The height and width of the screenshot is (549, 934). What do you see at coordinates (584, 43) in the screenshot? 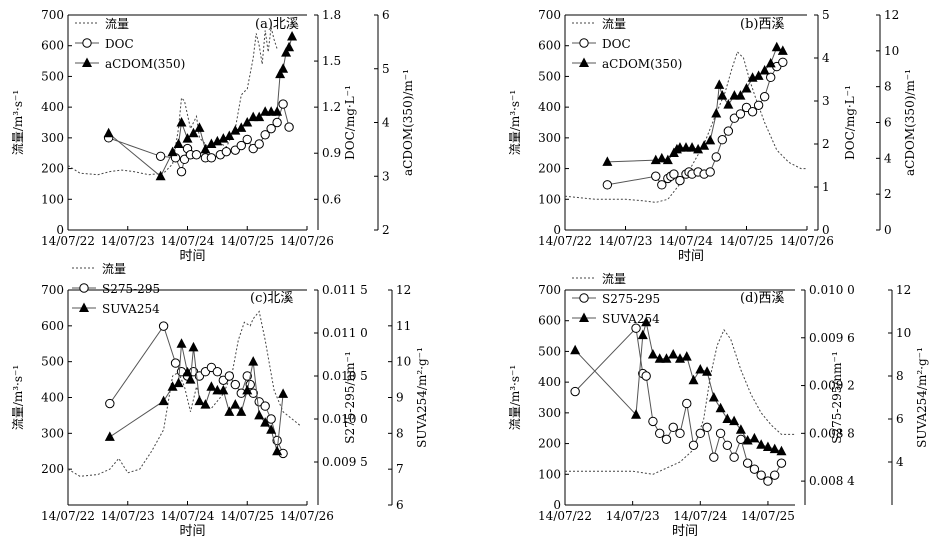
I see `legend-marker-circle` at bounding box center [584, 43].